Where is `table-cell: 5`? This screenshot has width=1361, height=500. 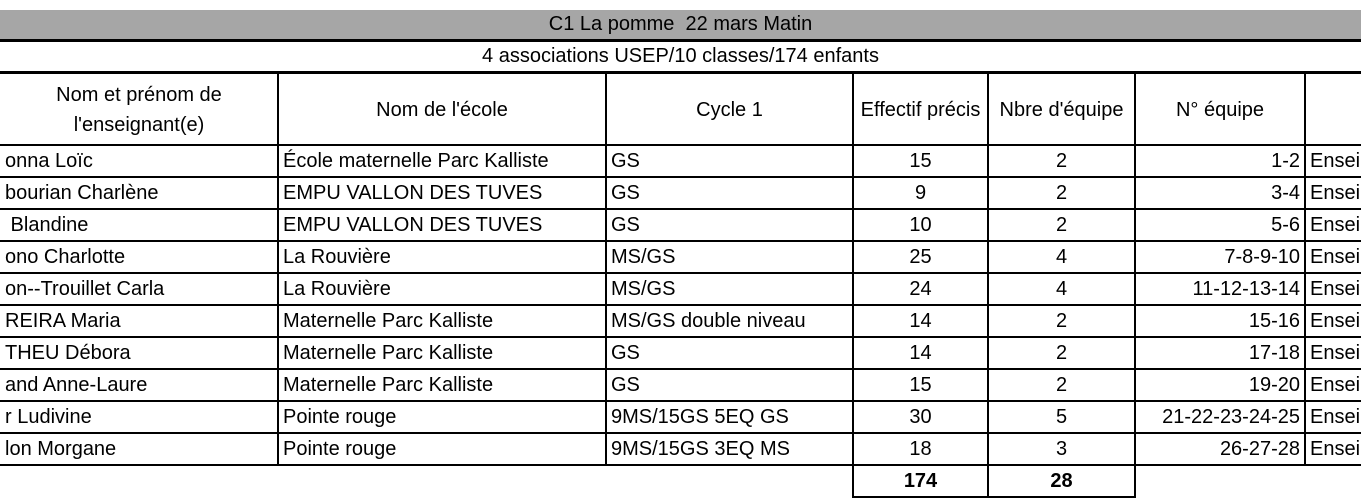
table-cell: 5 is located at coordinates (1061, 416).